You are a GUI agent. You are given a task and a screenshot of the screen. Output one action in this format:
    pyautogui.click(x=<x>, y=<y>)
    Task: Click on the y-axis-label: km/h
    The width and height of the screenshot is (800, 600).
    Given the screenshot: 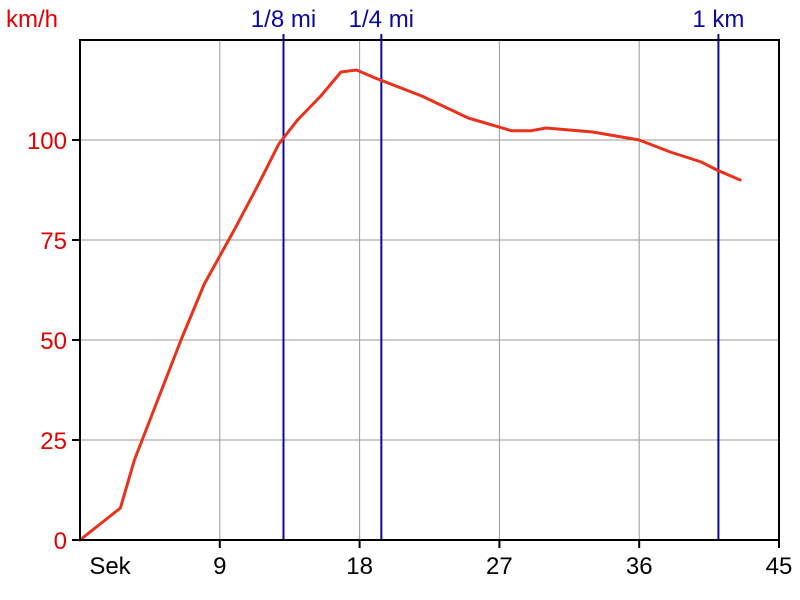 What is the action you would take?
    pyautogui.click(x=32, y=19)
    